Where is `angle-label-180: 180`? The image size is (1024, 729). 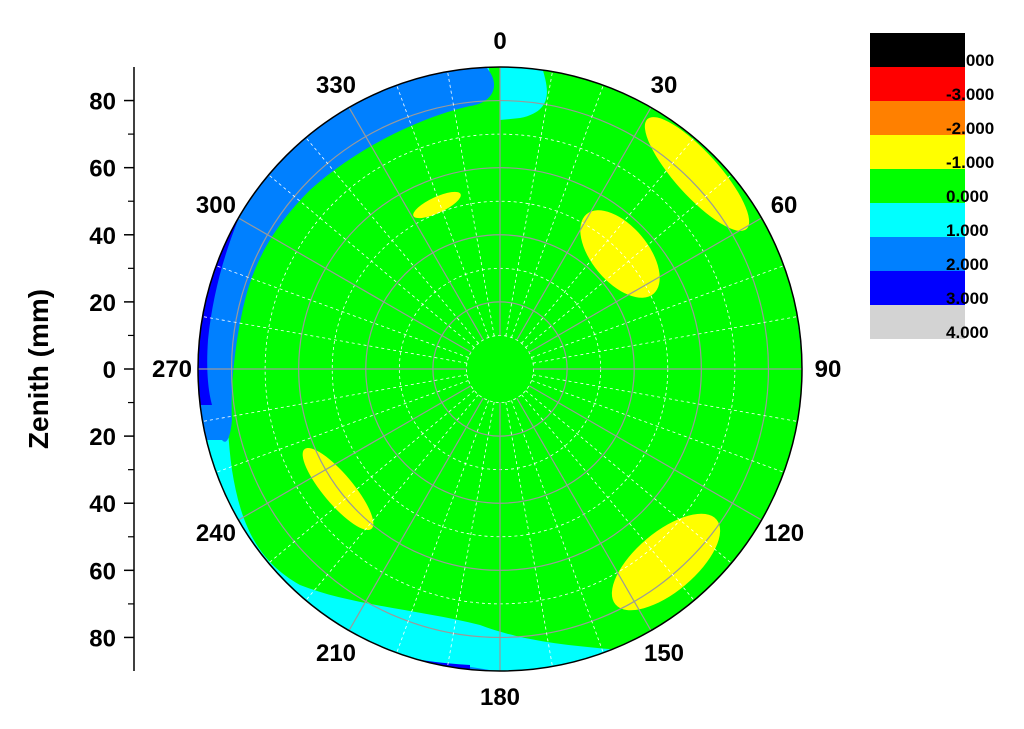
angle-label-180: 180 is located at coordinates (500, 697).